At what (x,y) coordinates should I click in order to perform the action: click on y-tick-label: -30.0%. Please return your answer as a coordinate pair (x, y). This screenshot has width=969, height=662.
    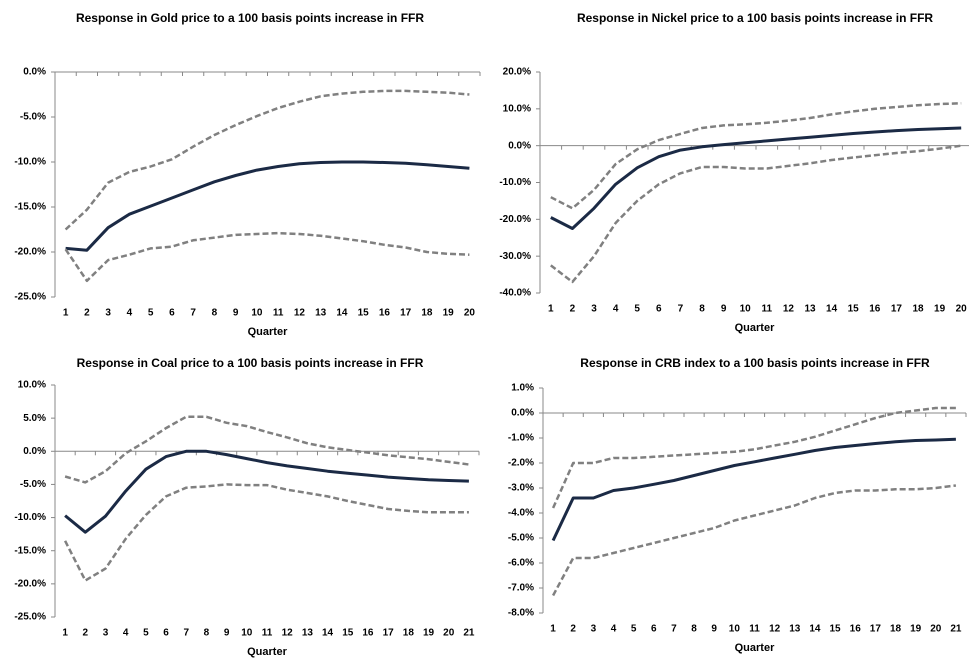
    Looking at the image, I should click on (515, 256).